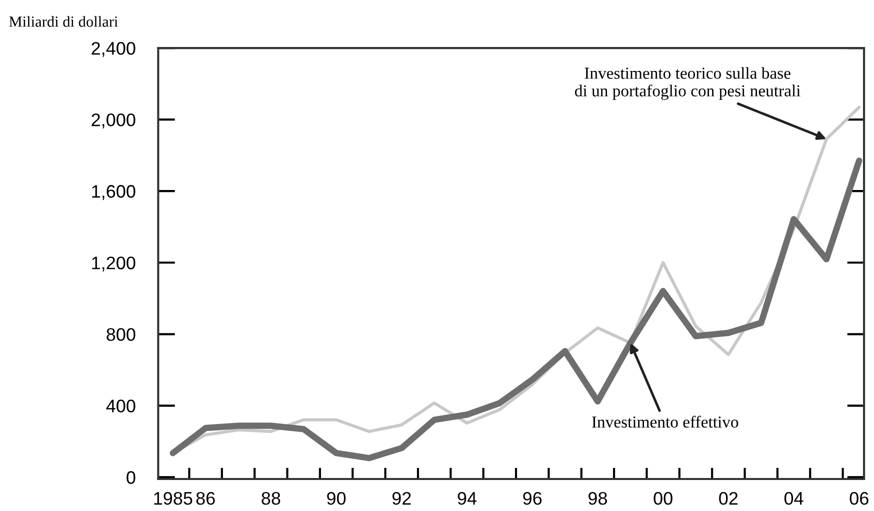 This screenshot has height=511, width=874. I want to click on x-tick-label: 02, so click(728, 498).